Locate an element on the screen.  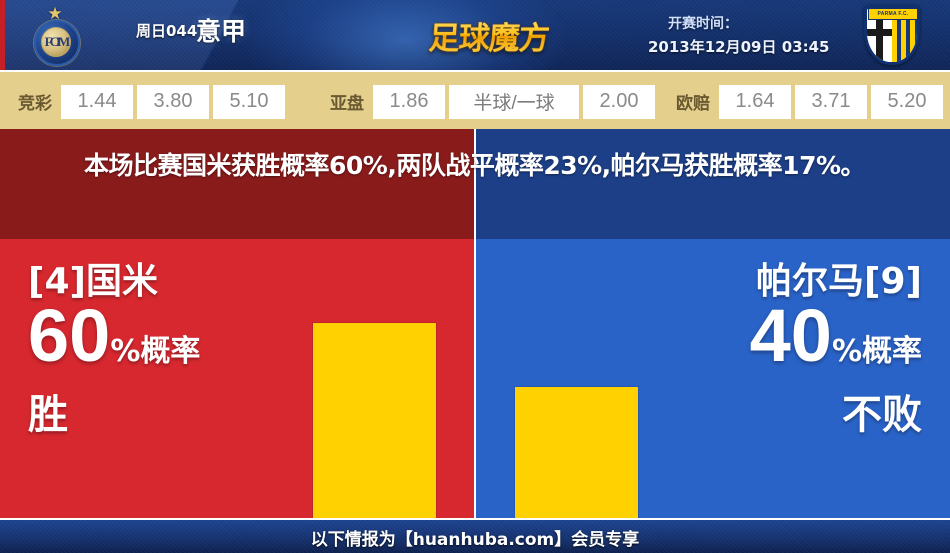
cross-horizontal-icon is located at coordinates (879, 32).